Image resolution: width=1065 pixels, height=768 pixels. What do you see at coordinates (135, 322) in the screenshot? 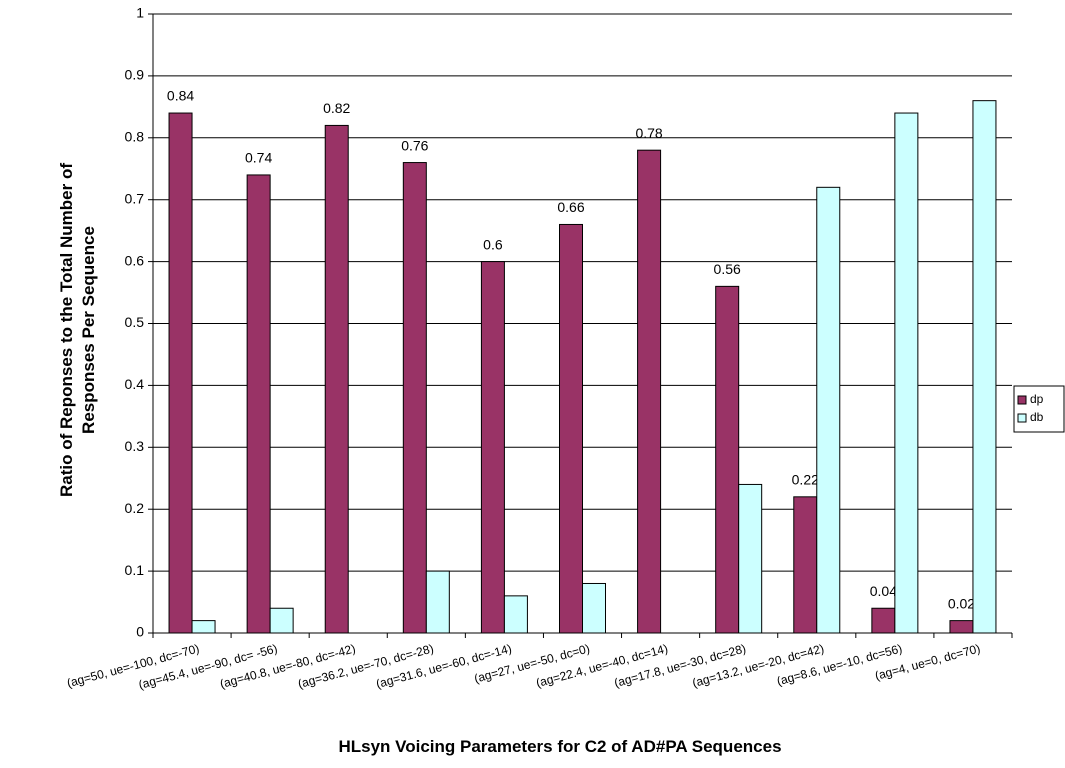
I see `y-tick-label: 0.5` at bounding box center [135, 322].